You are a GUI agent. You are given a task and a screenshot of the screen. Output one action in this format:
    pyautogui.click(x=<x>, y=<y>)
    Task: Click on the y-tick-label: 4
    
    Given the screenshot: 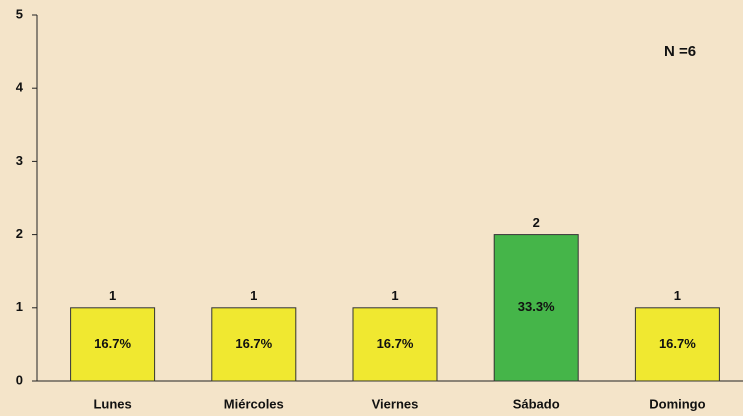 What is the action you would take?
    pyautogui.click(x=20, y=87)
    